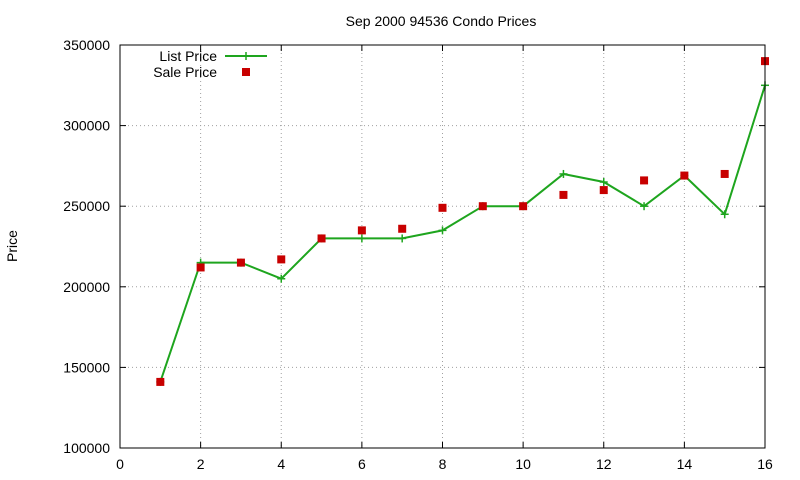 The height and width of the screenshot is (480, 800). Describe the element at coordinates (685, 464) in the screenshot. I see `x-tick-label: 14` at that location.